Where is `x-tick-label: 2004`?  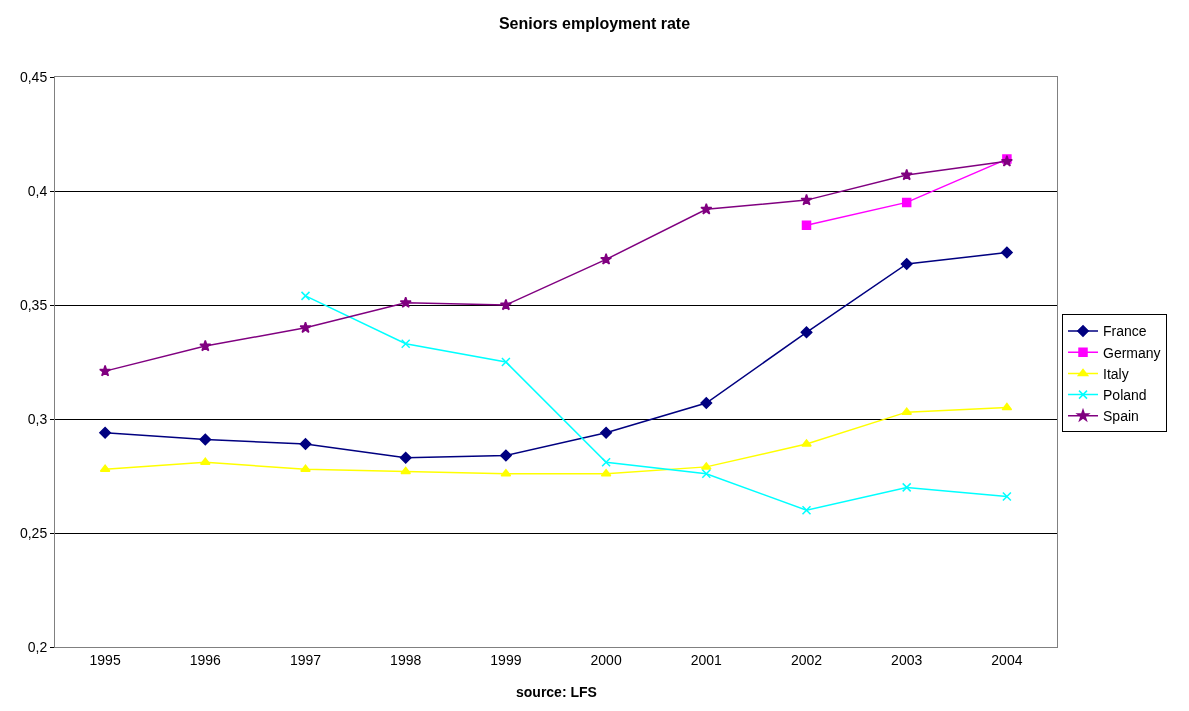 x-tick-label: 2004 is located at coordinates (1007, 659).